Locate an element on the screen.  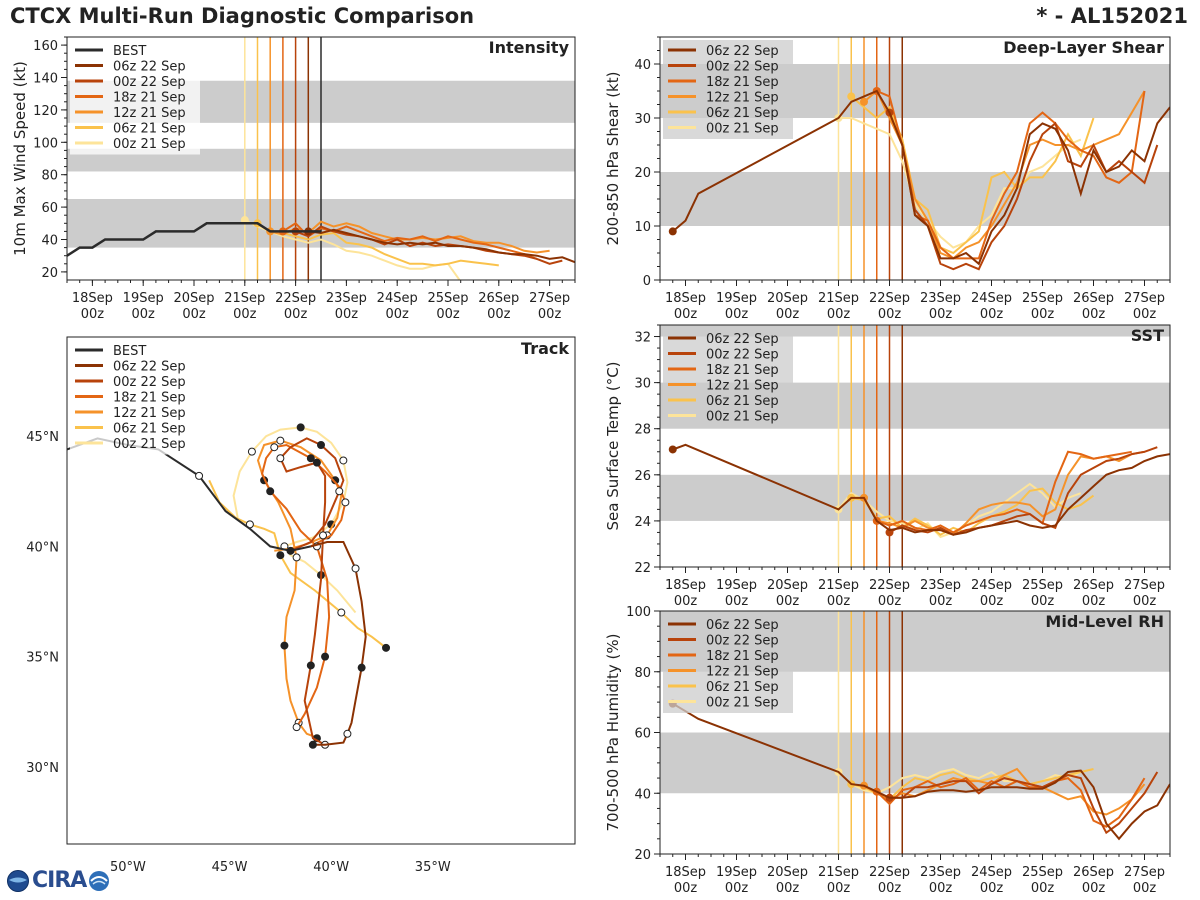
y-tick-label: 40 is located at coordinates (642, 794).